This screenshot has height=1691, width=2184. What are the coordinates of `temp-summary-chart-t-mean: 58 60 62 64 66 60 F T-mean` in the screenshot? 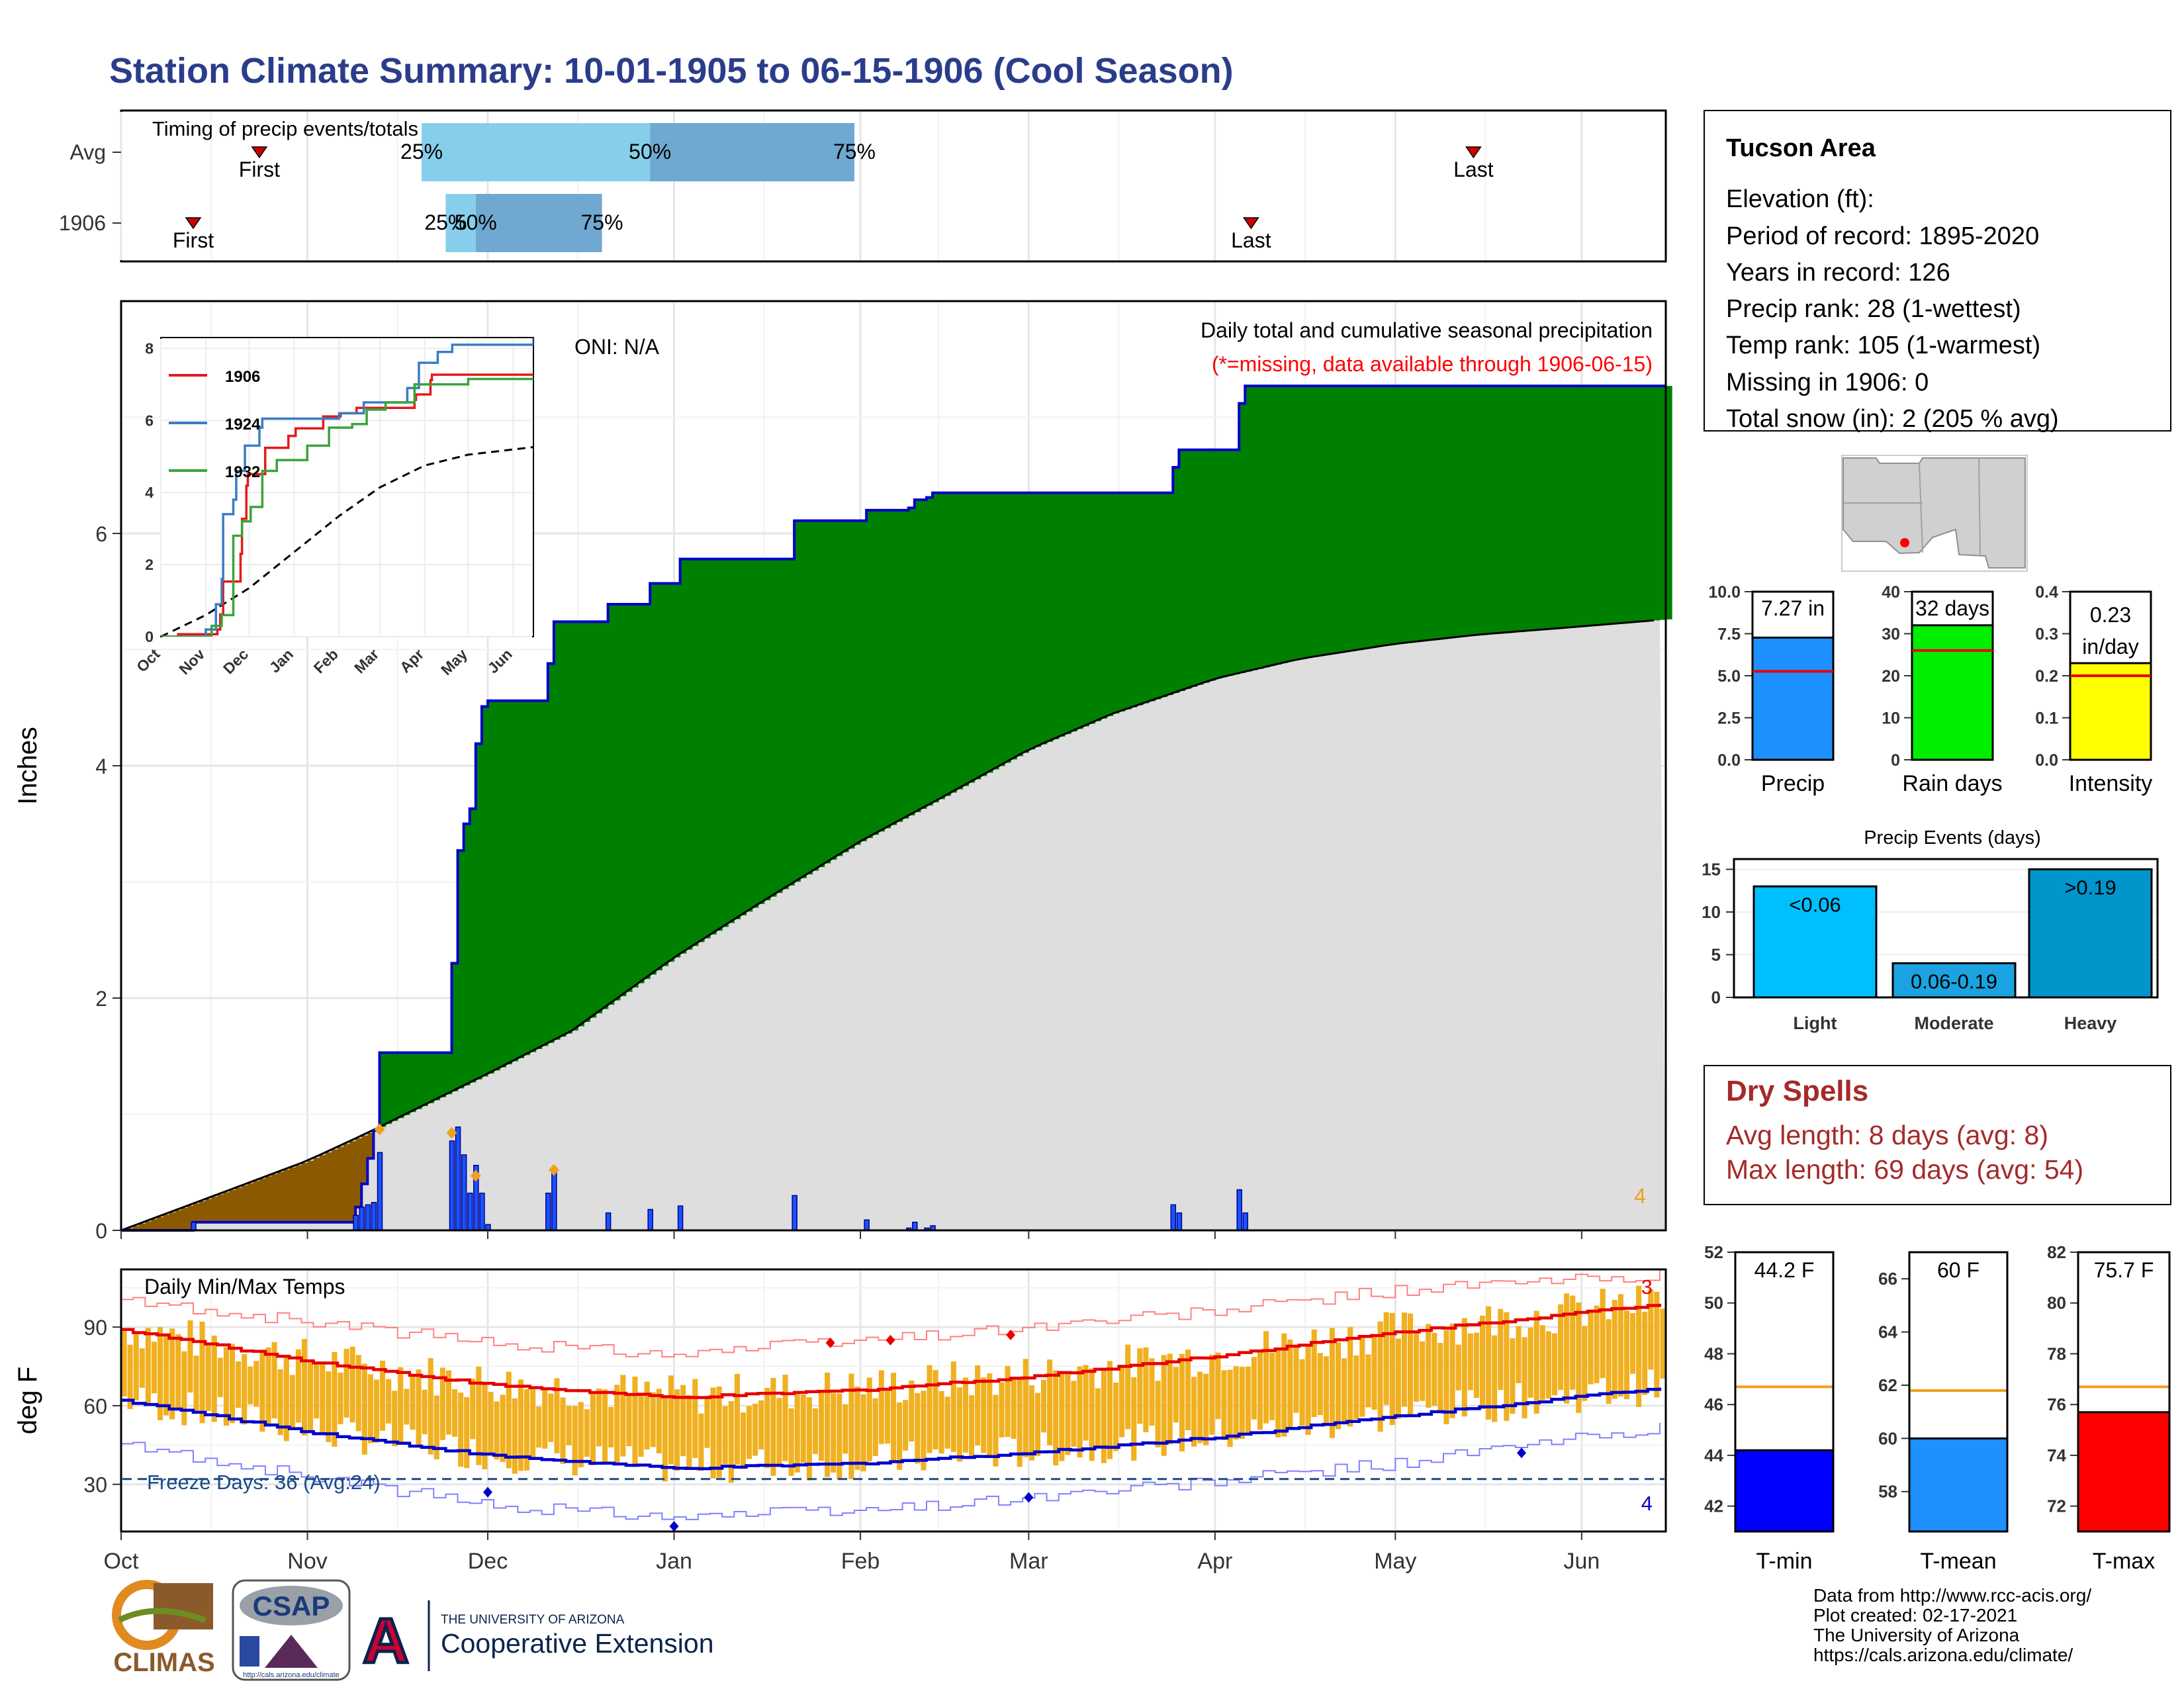 It's located at (1943, 1412).